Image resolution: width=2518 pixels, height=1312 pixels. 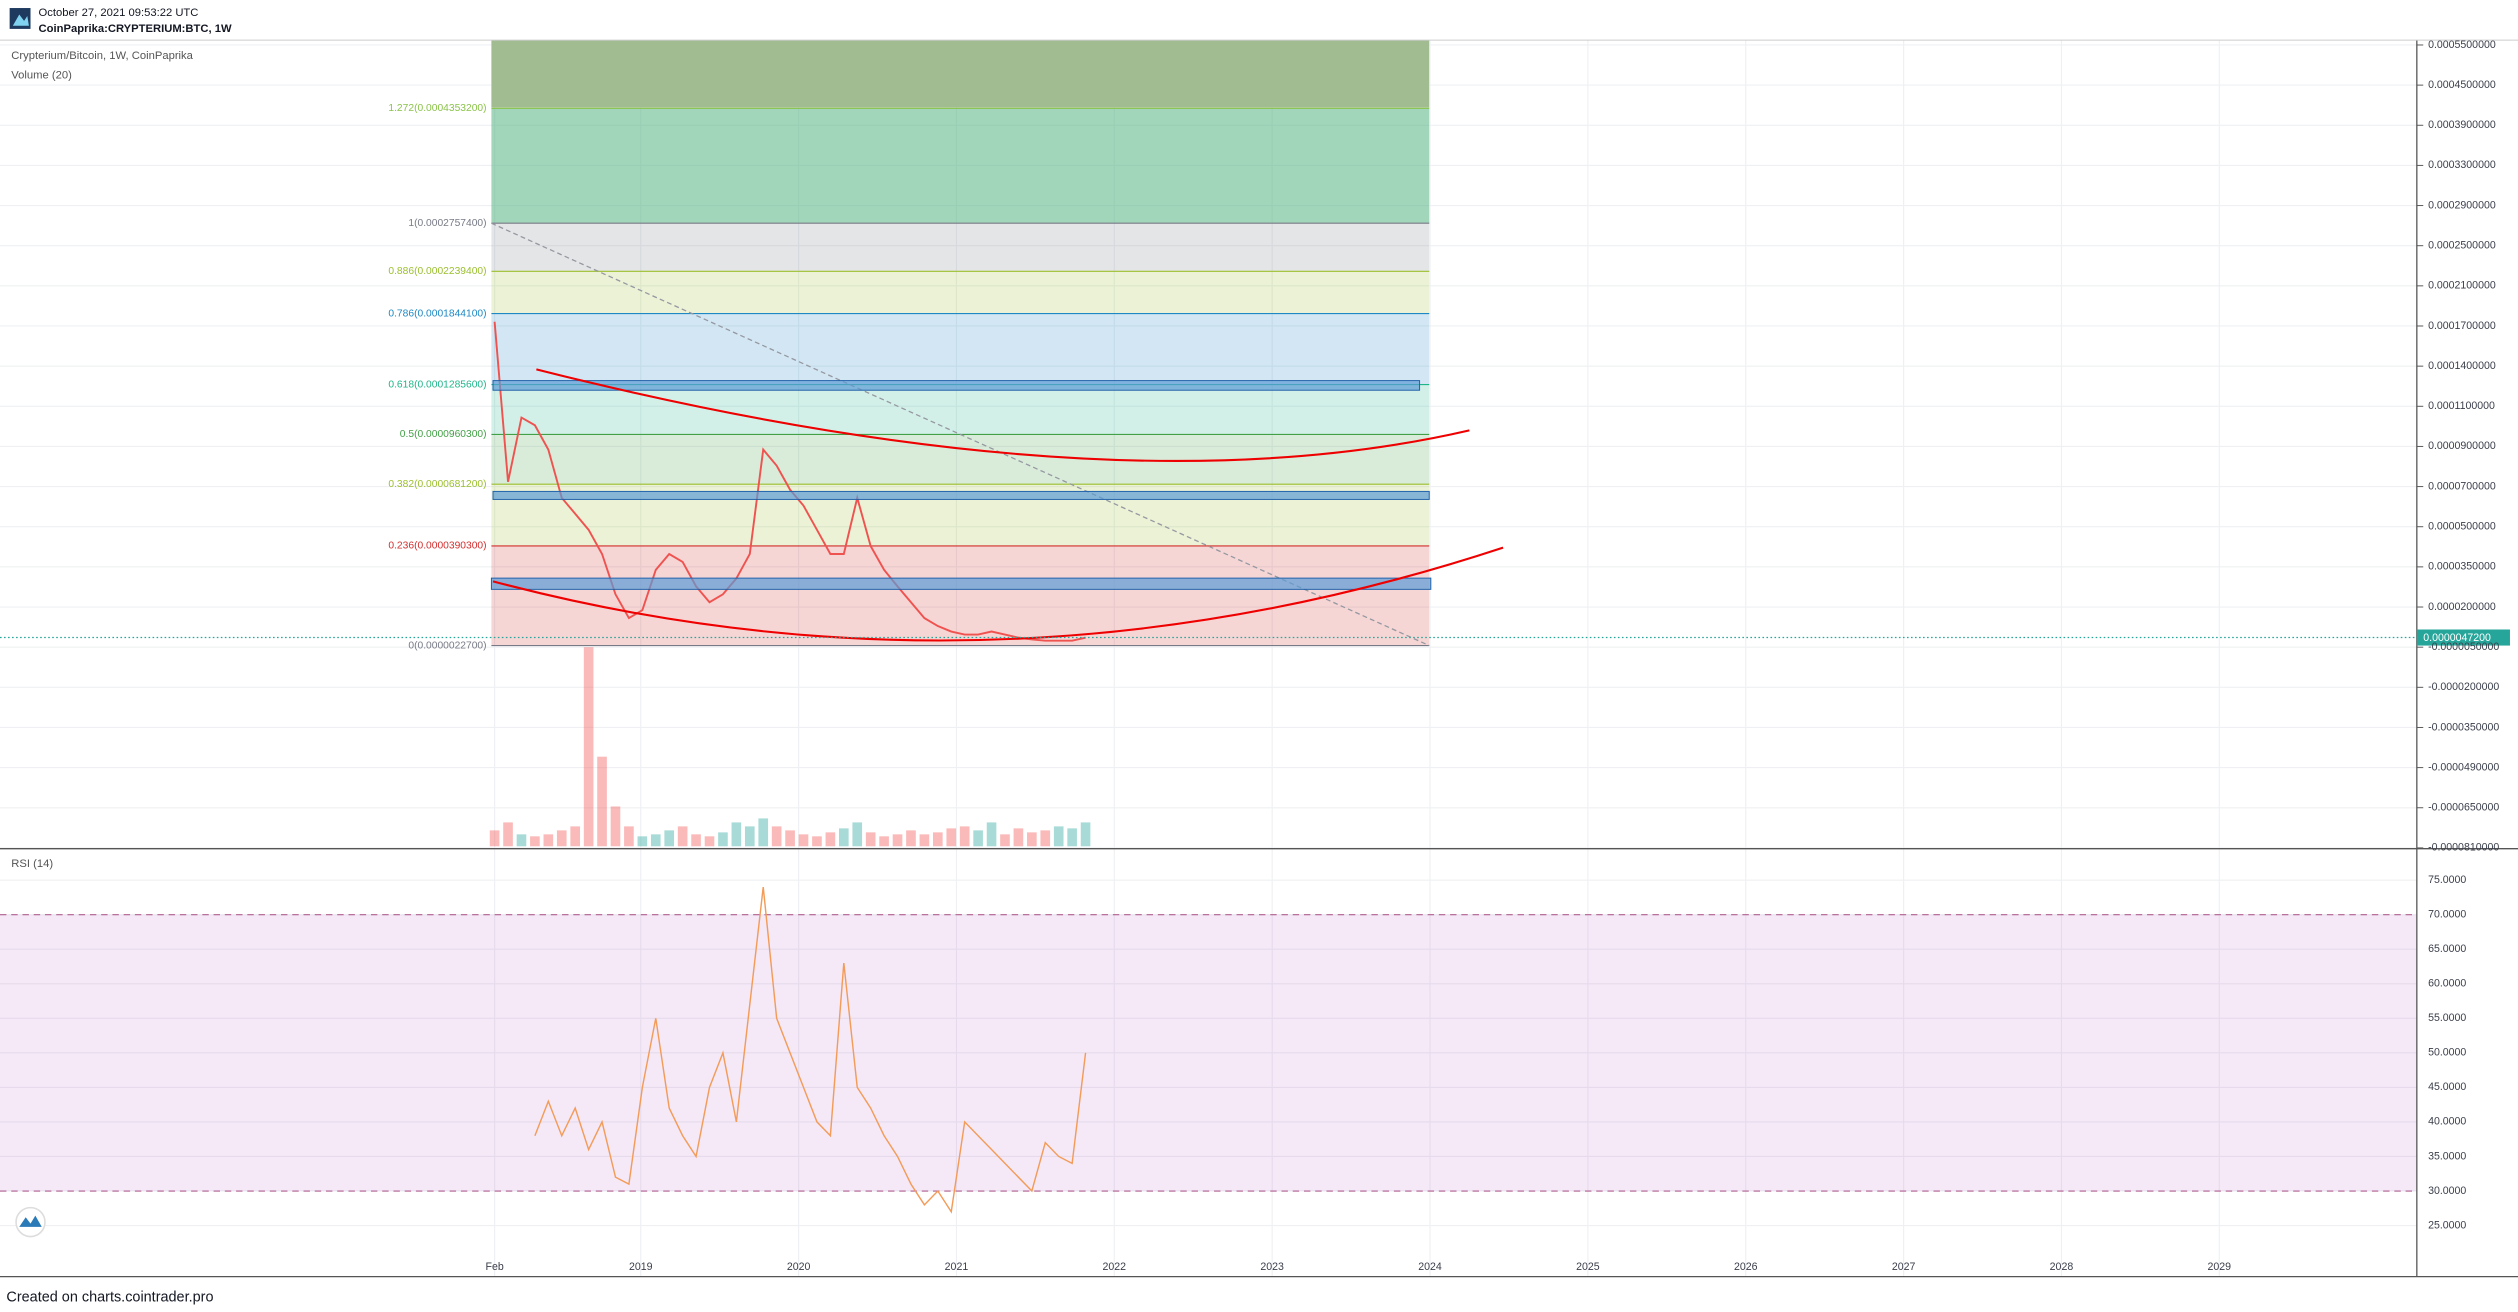 I want to click on y-tick-label: 0.0004500000, so click(x=2462, y=85).